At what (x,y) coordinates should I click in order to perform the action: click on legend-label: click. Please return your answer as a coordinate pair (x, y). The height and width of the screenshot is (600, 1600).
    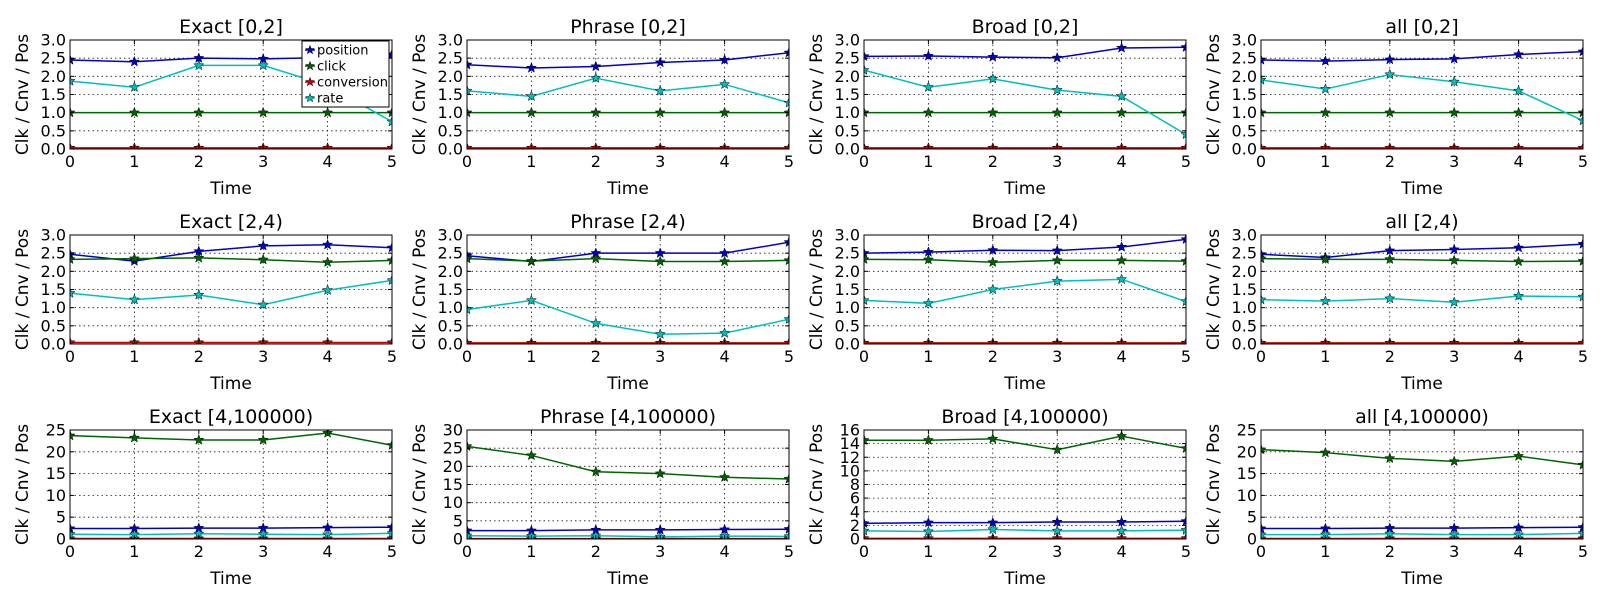
    Looking at the image, I should click on (332, 67).